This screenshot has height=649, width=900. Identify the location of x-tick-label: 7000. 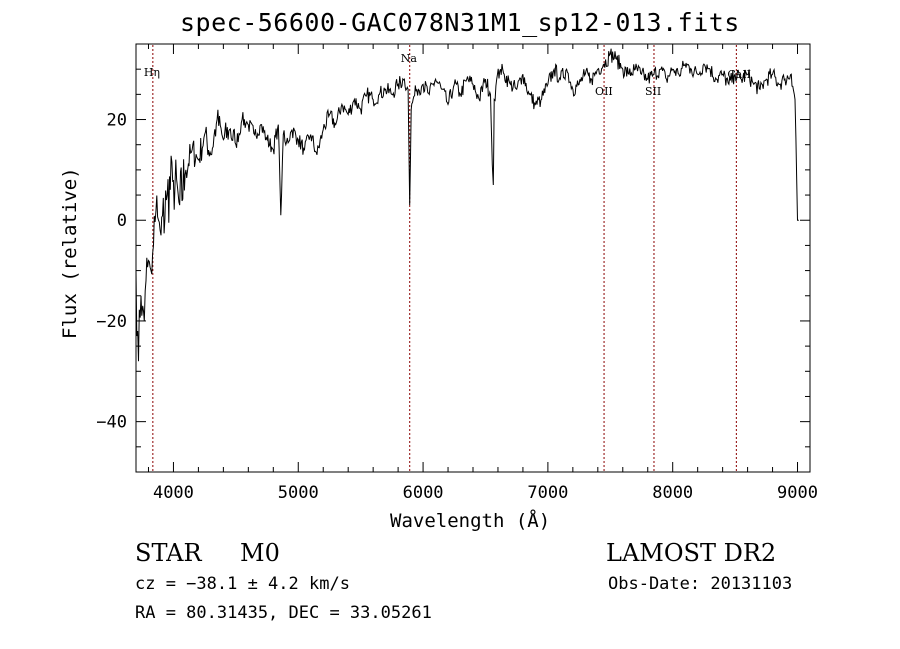
(547, 493).